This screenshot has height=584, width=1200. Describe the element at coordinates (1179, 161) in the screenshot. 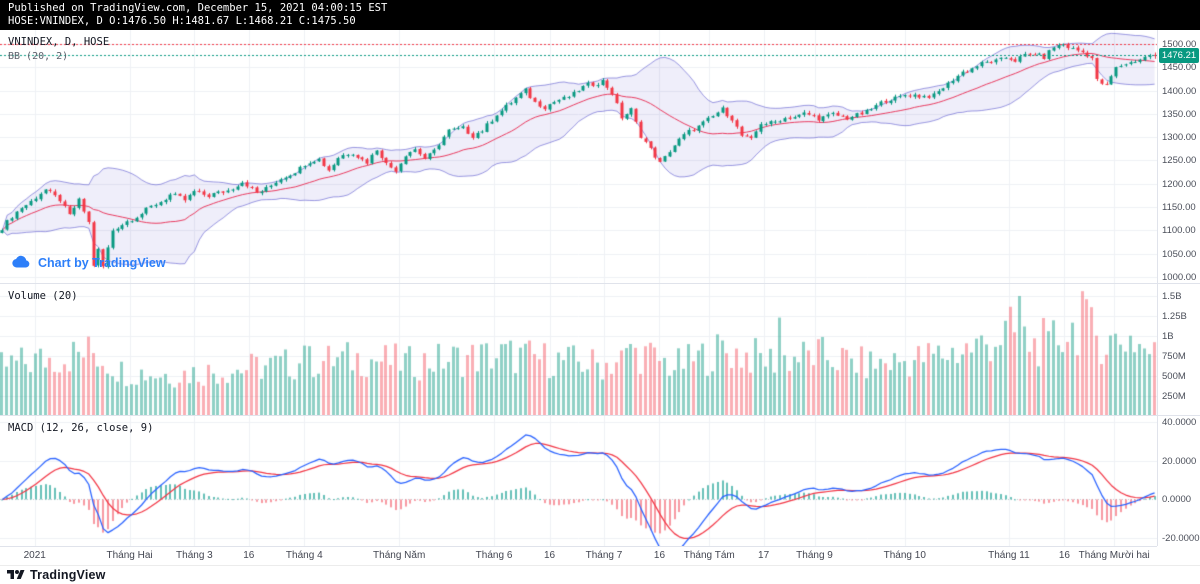

I see `axis-tick-label: 1250.00` at that location.